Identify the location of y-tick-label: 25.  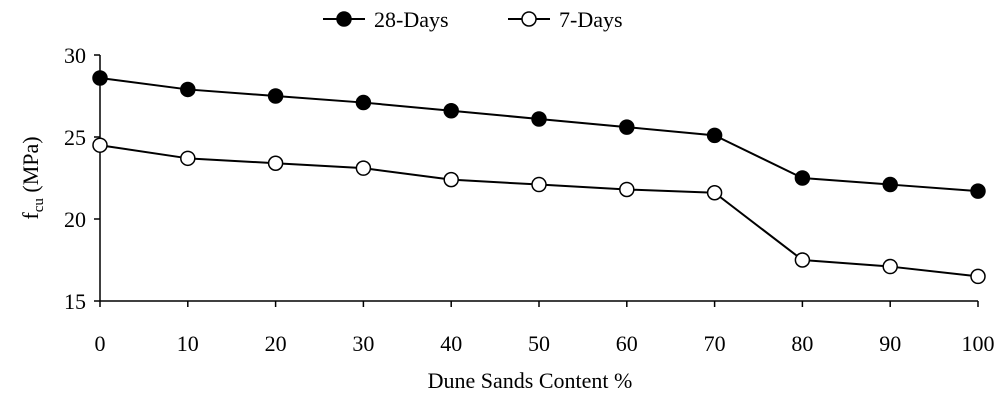
(75, 137).